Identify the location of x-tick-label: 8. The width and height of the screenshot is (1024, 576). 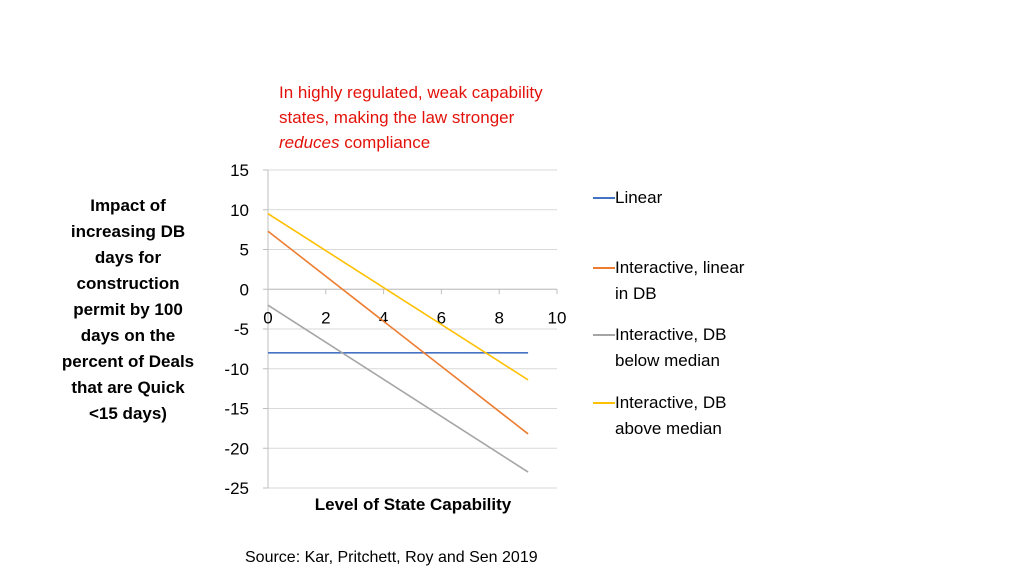
(498, 317).